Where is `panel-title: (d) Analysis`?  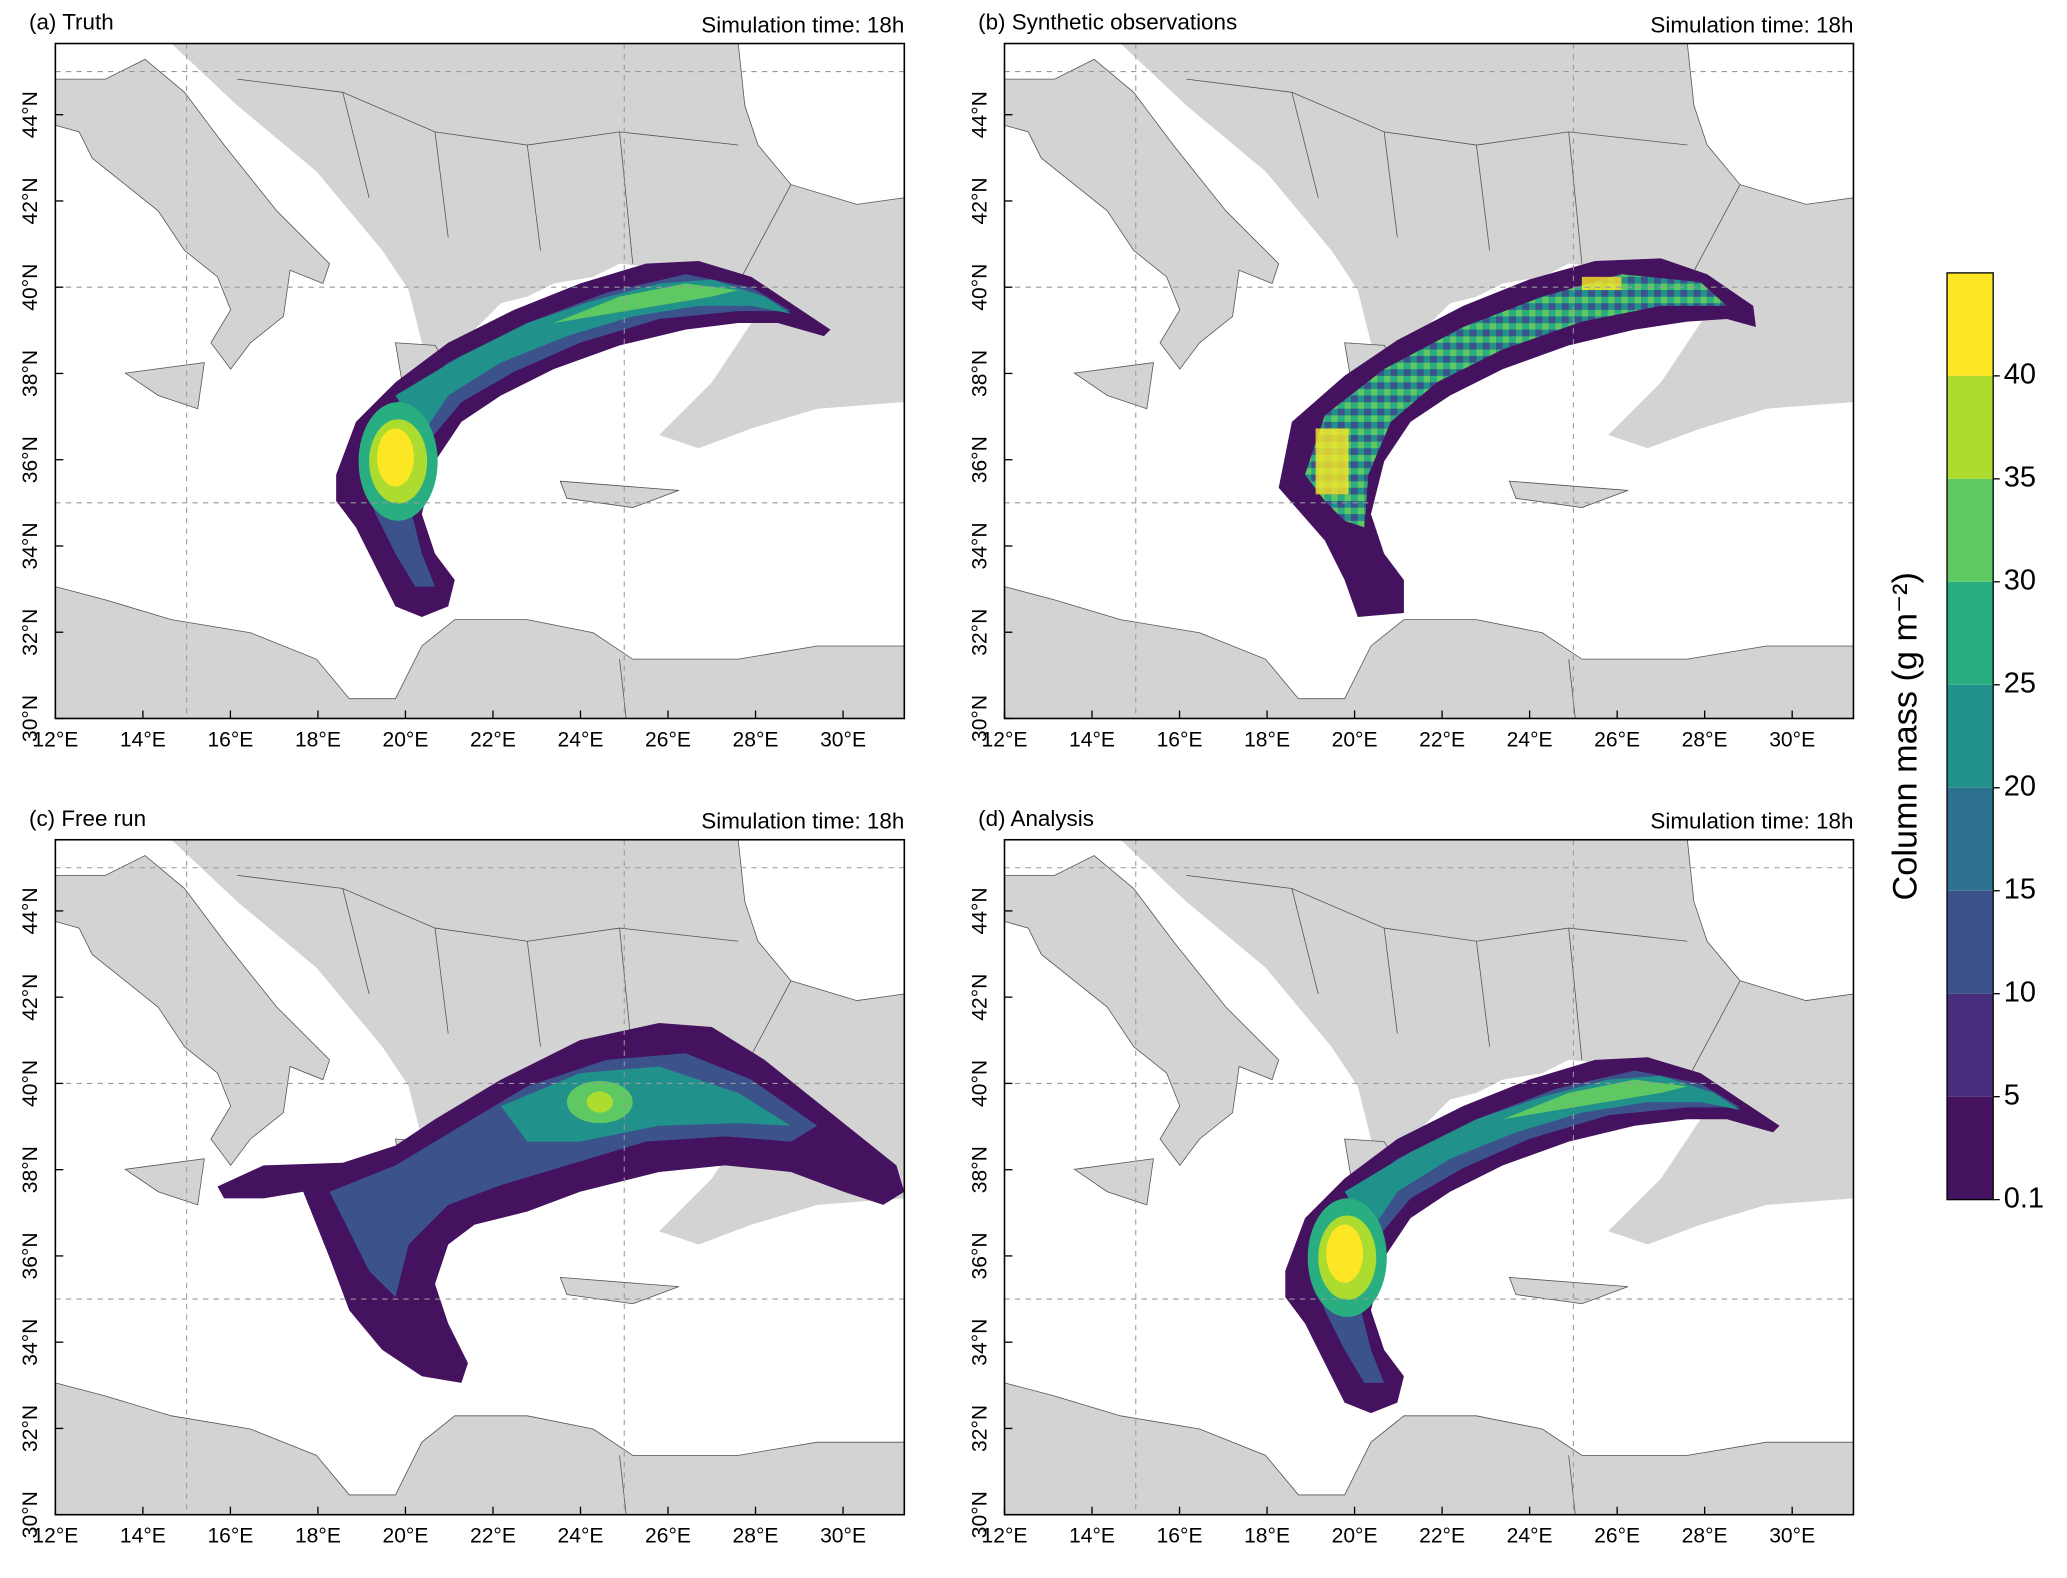
panel-title: (d) Analysis is located at coordinates (1036, 818).